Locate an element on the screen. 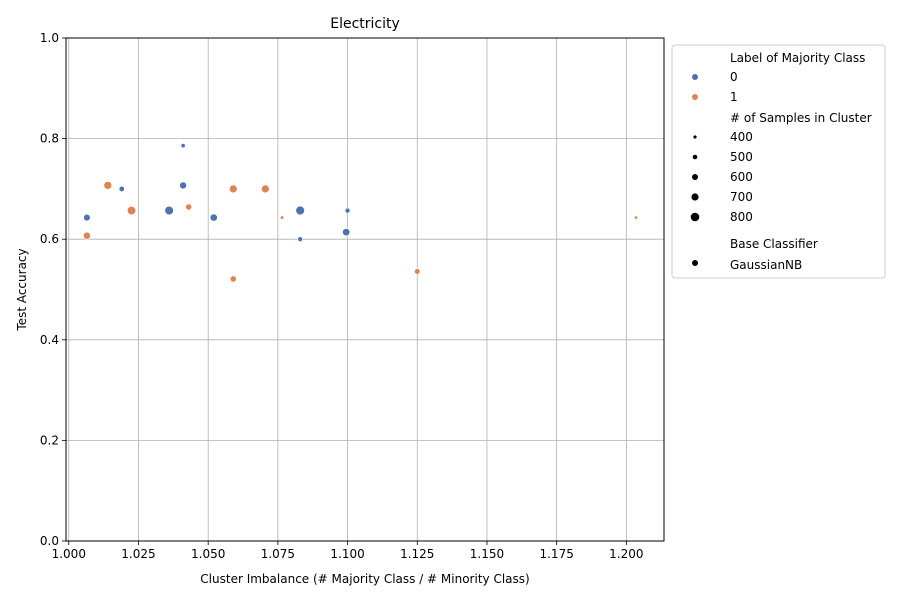  y-axis-label: Test Accuracy is located at coordinates (22, 289).